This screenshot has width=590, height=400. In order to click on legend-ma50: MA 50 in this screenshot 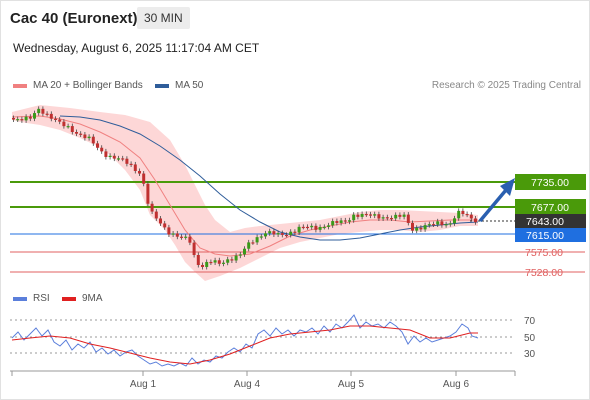, I will do `click(179, 85)`.